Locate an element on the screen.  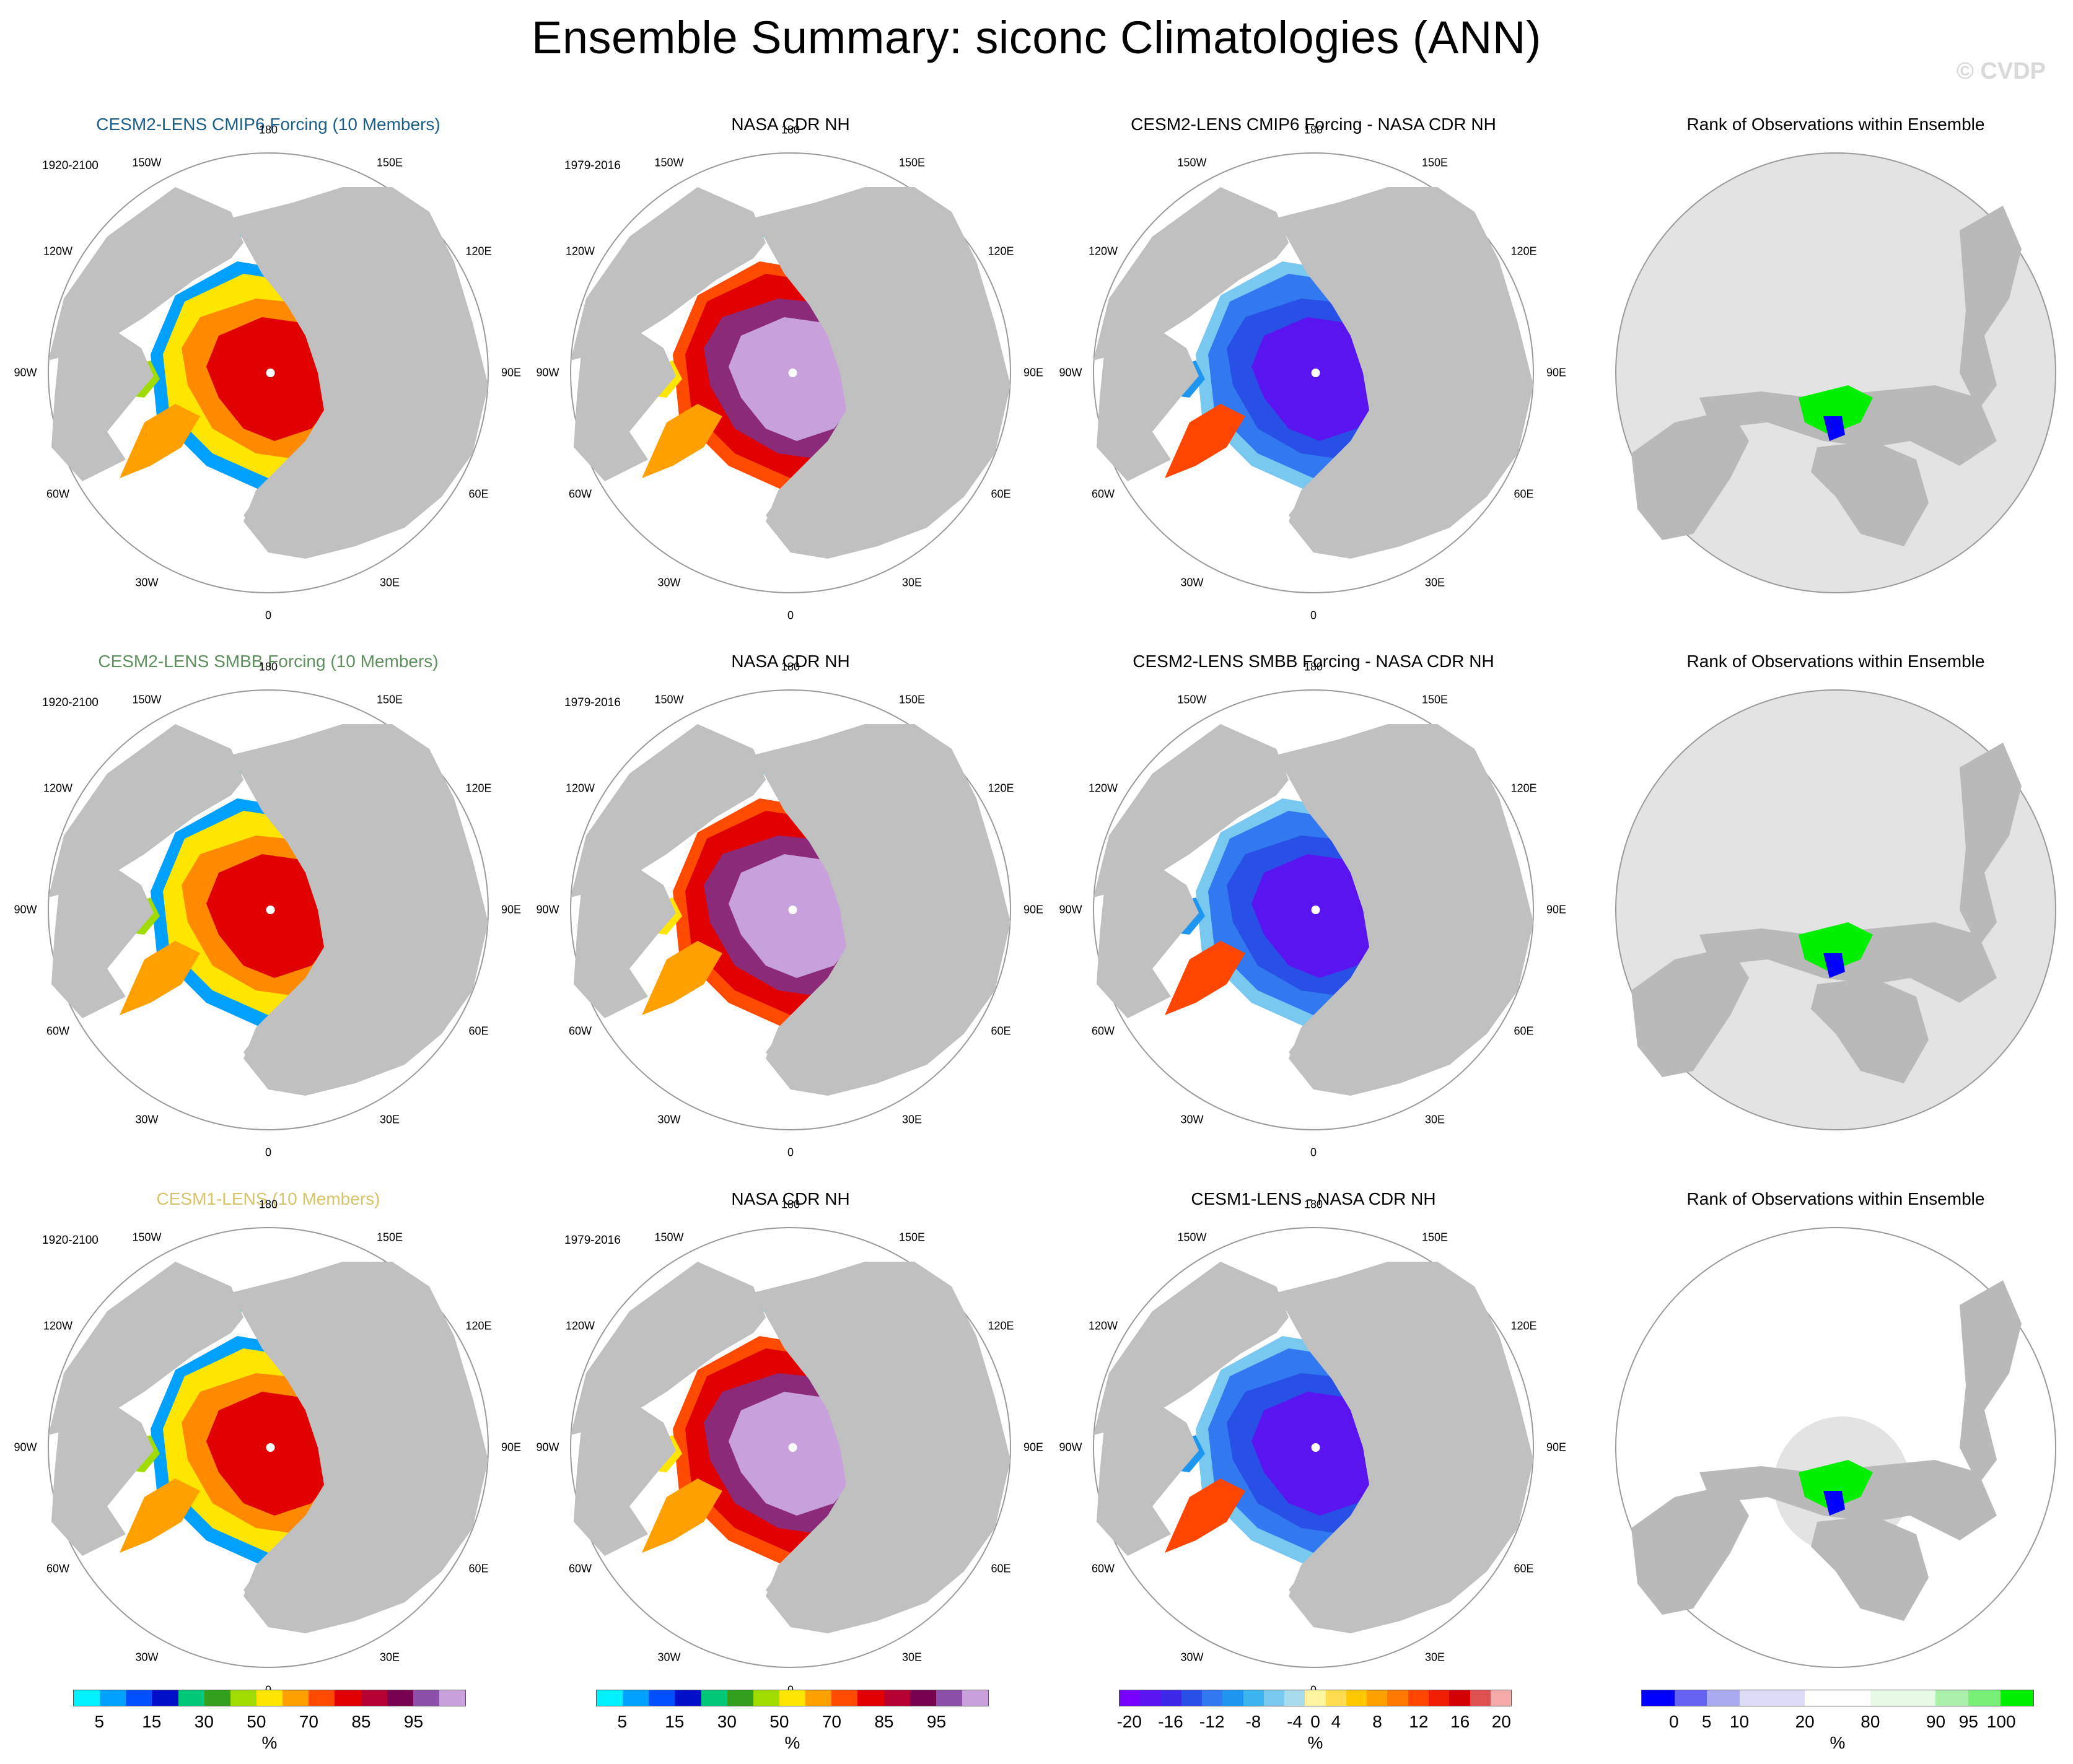
arctic-map-model is located at coordinates (269, 372).